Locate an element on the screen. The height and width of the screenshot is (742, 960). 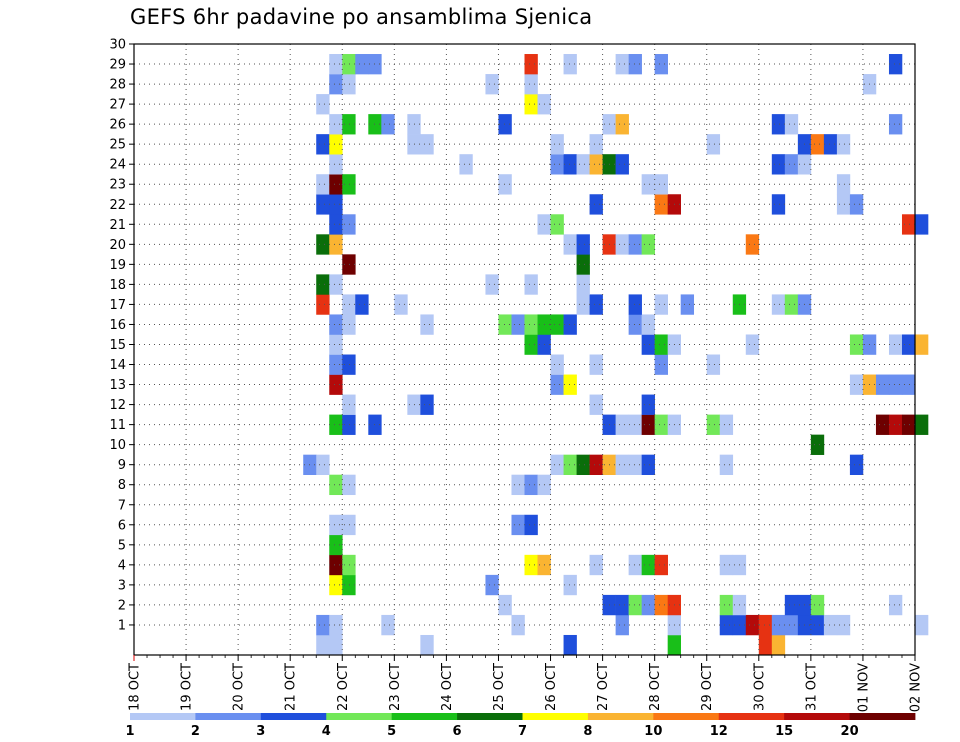
chart-title: GEFS 6hr padavine po ansamblima Sjenica is located at coordinates (361, 17).